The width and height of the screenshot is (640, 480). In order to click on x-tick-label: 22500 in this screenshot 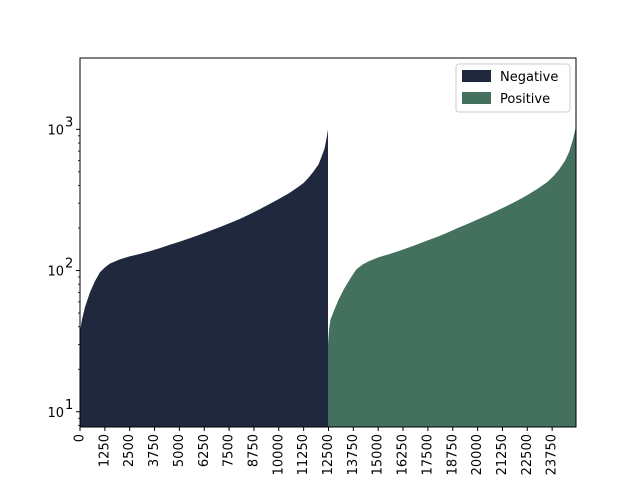, I will do `click(527, 454)`.